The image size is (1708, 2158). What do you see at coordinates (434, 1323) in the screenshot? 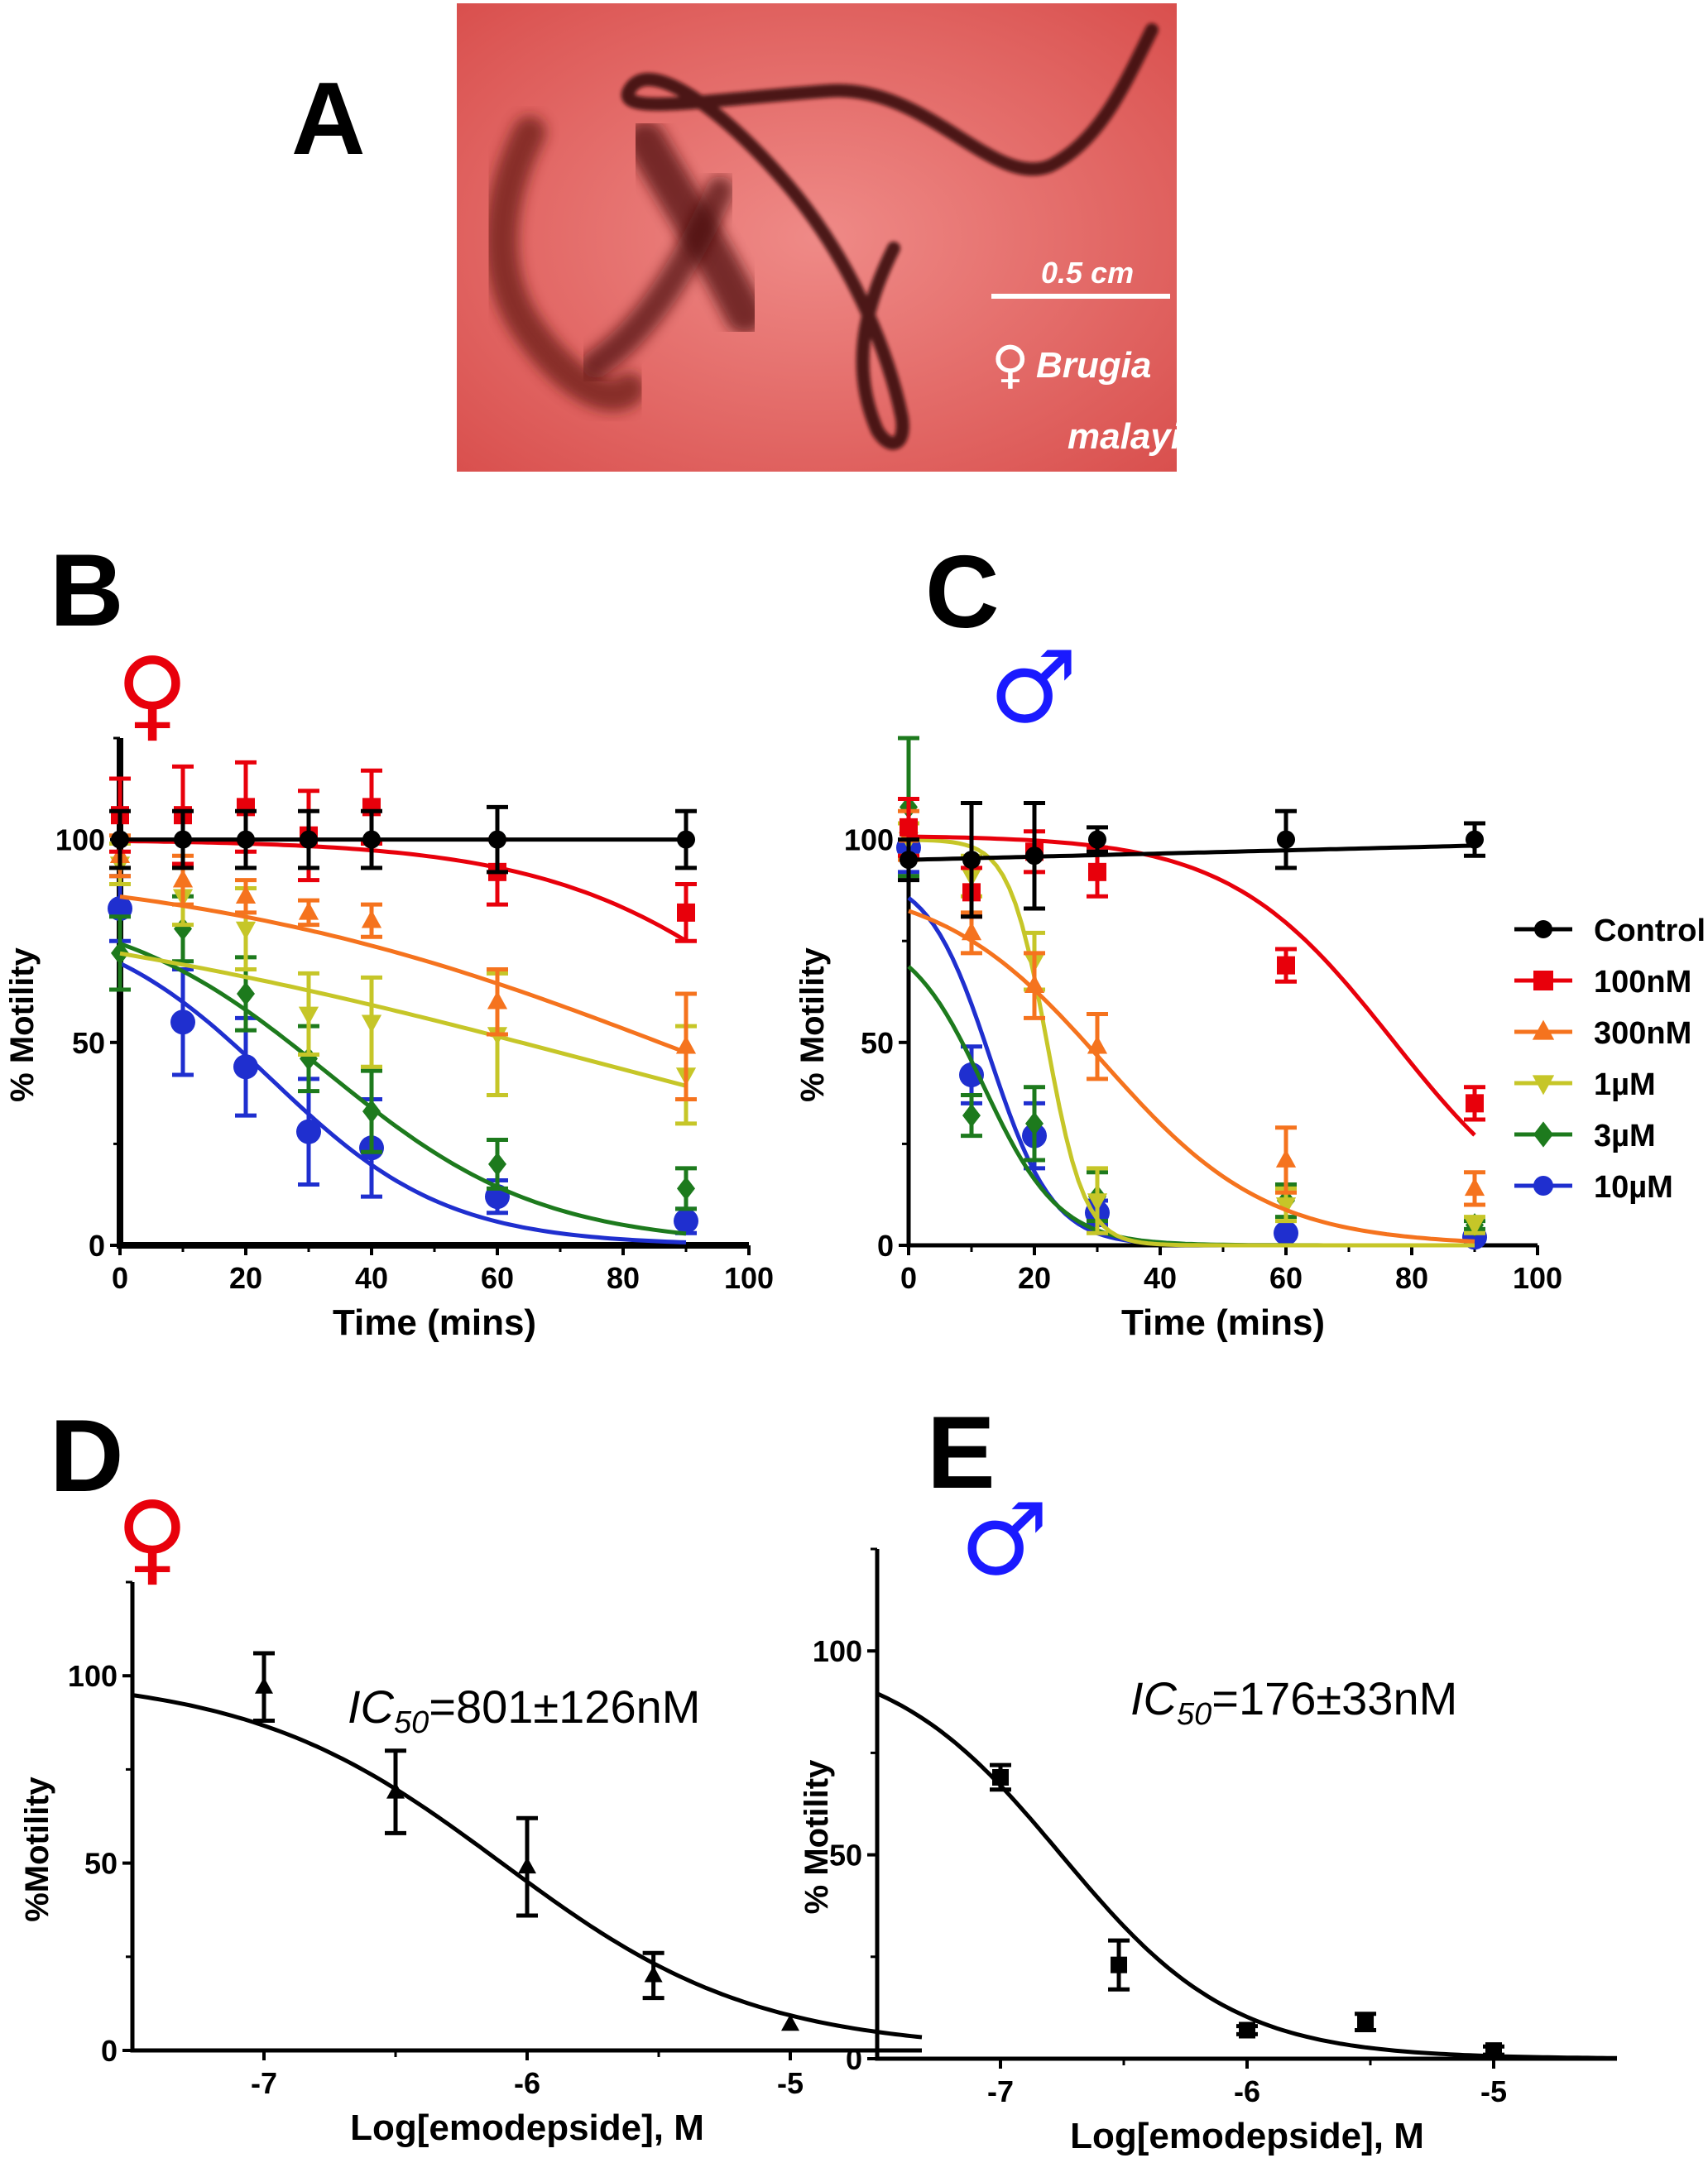
I see `x-axis-title: Time (mins)` at bounding box center [434, 1323].